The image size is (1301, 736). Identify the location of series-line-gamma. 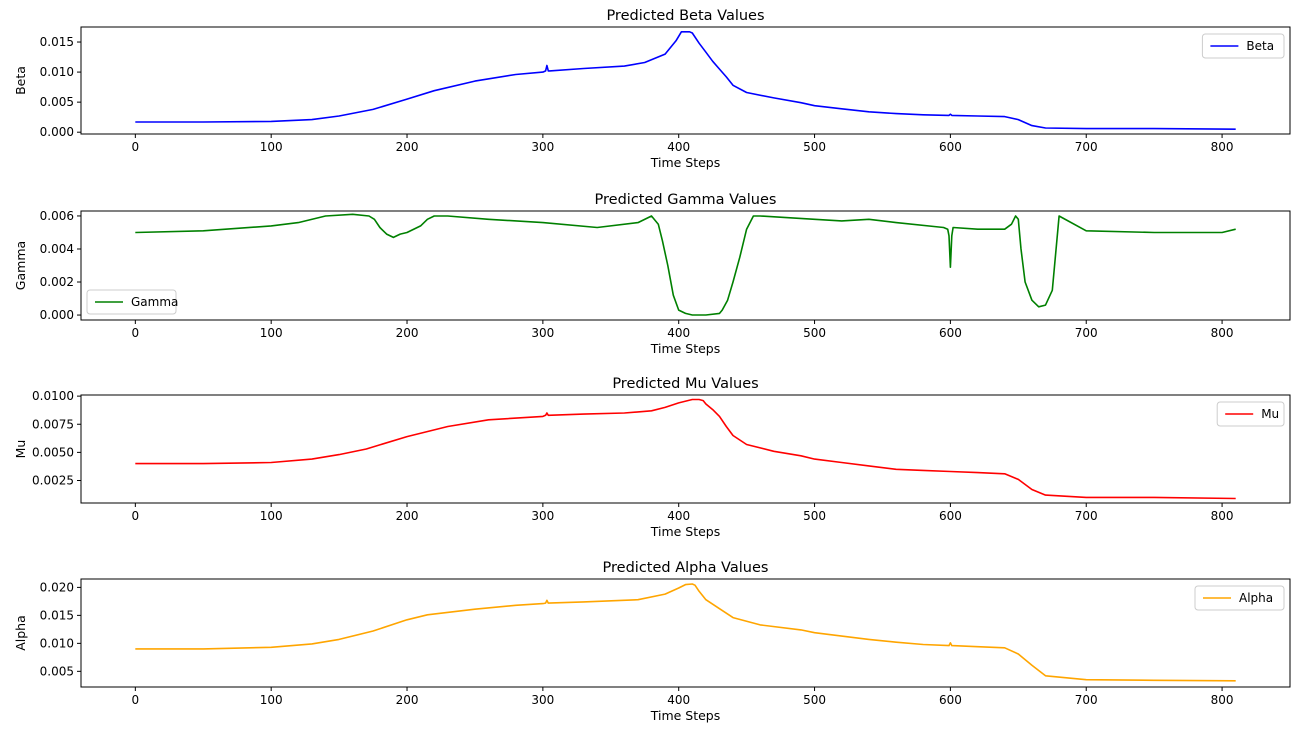
(685, 264).